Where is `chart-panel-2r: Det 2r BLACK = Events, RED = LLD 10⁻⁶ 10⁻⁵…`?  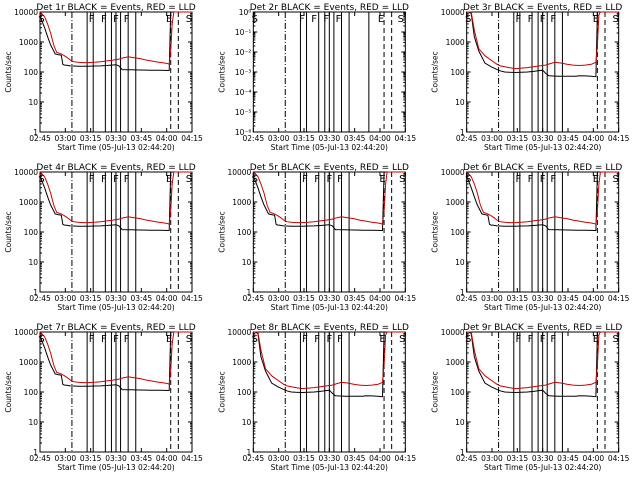 chart-panel-2r: Det 2r BLACK = Events, RED = LLD 10⁻⁶ 10⁻⁵… is located at coordinates (316, 77).